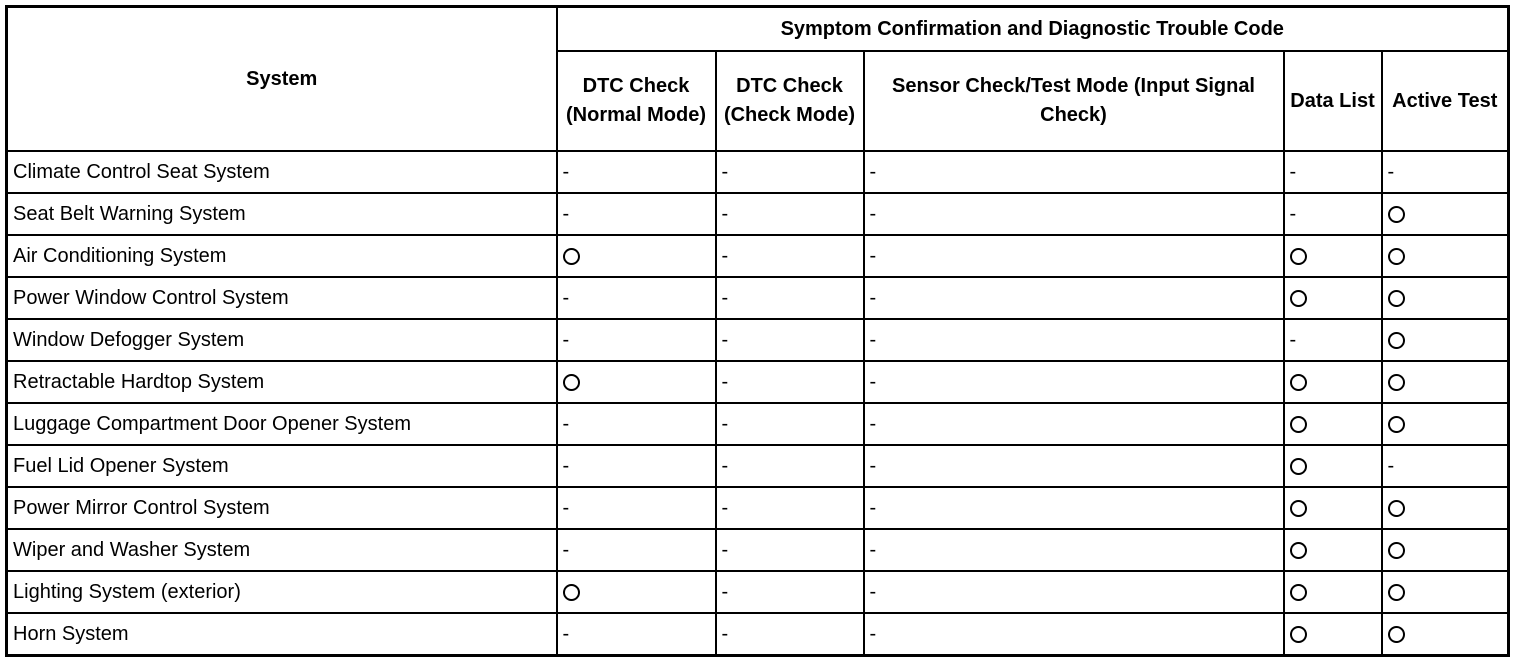  I want to click on header-data-list: Data List, so click(1332, 101).